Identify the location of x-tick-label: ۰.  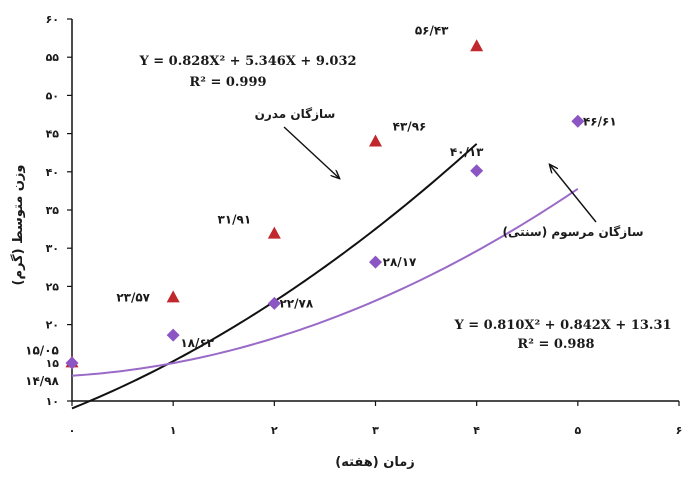
(72, 430).